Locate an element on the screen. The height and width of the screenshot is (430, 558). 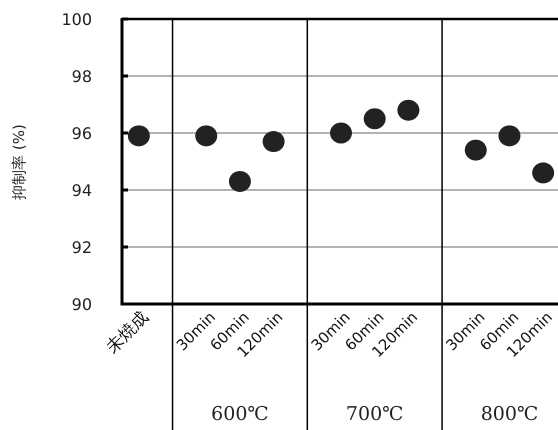
text: 800℃ is located at coordinates (509, 414).